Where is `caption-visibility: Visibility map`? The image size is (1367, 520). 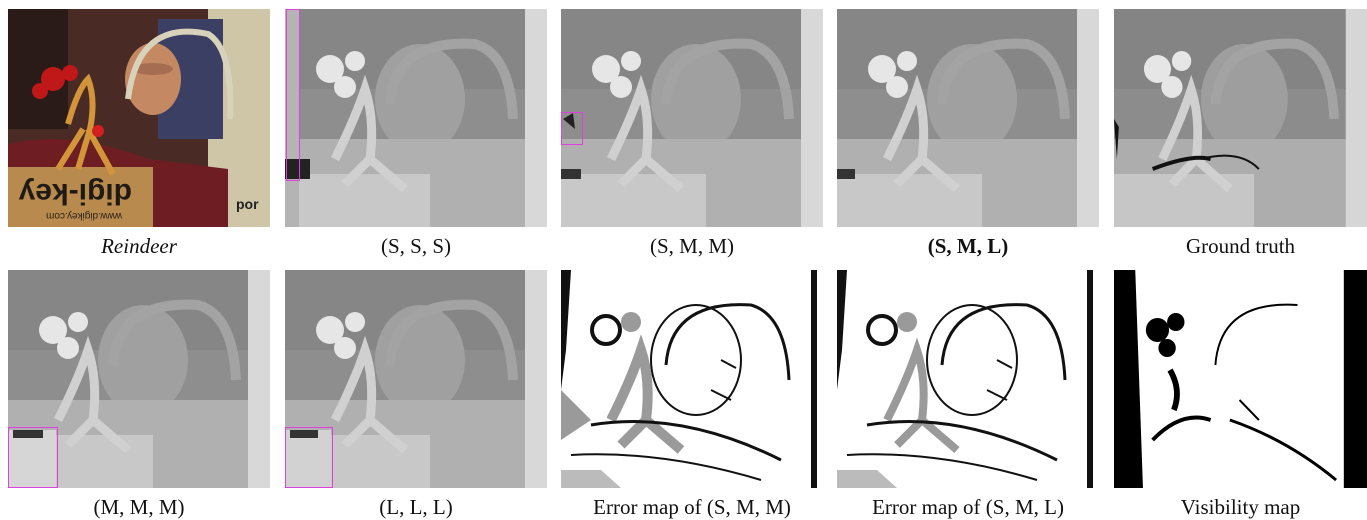
caption-visibility: Visibility map is located at coordinates (1240, 507).